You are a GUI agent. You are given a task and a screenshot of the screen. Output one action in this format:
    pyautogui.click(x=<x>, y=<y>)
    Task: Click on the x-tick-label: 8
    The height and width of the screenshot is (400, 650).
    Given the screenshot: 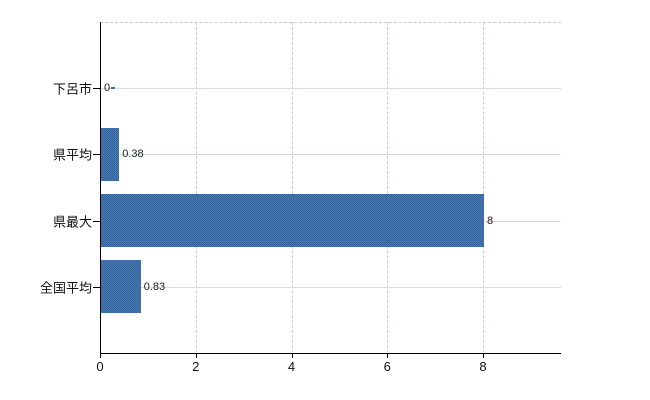 What is the action you would take?
    pyautogui.click(x=483, y=366)
    